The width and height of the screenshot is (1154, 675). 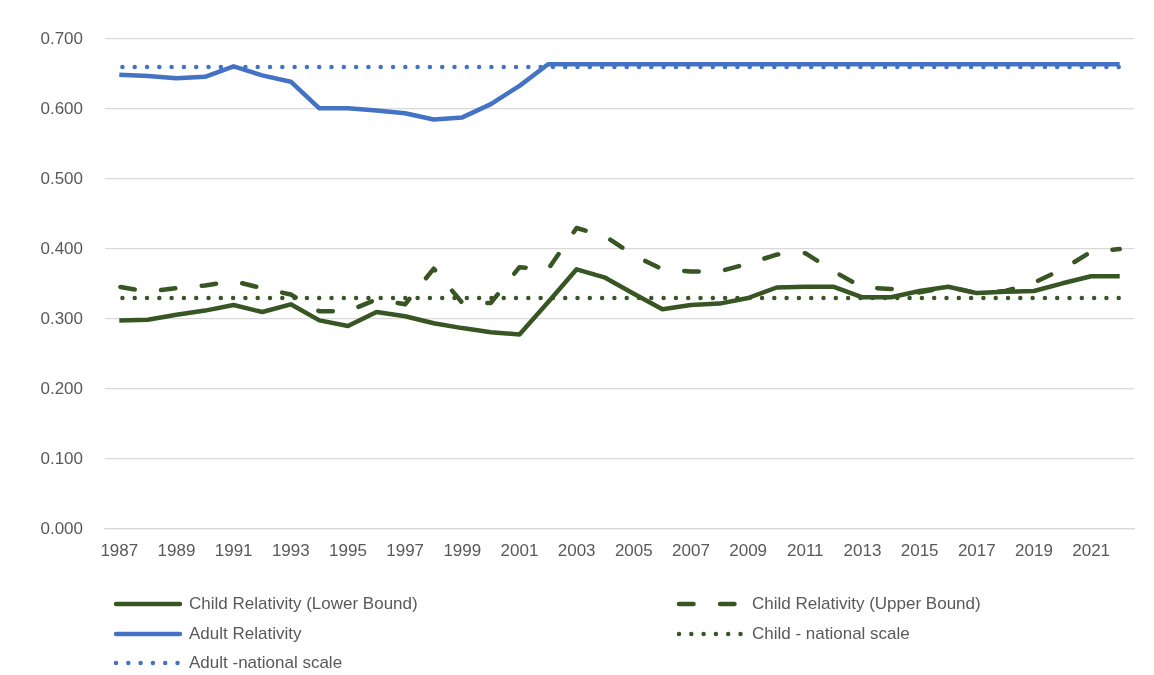 What do you see at coordinates (303, 604) in the screenshot?
I see `legend-label: Child Relativity (Lower Bound)` at bounding box center [303, 604].